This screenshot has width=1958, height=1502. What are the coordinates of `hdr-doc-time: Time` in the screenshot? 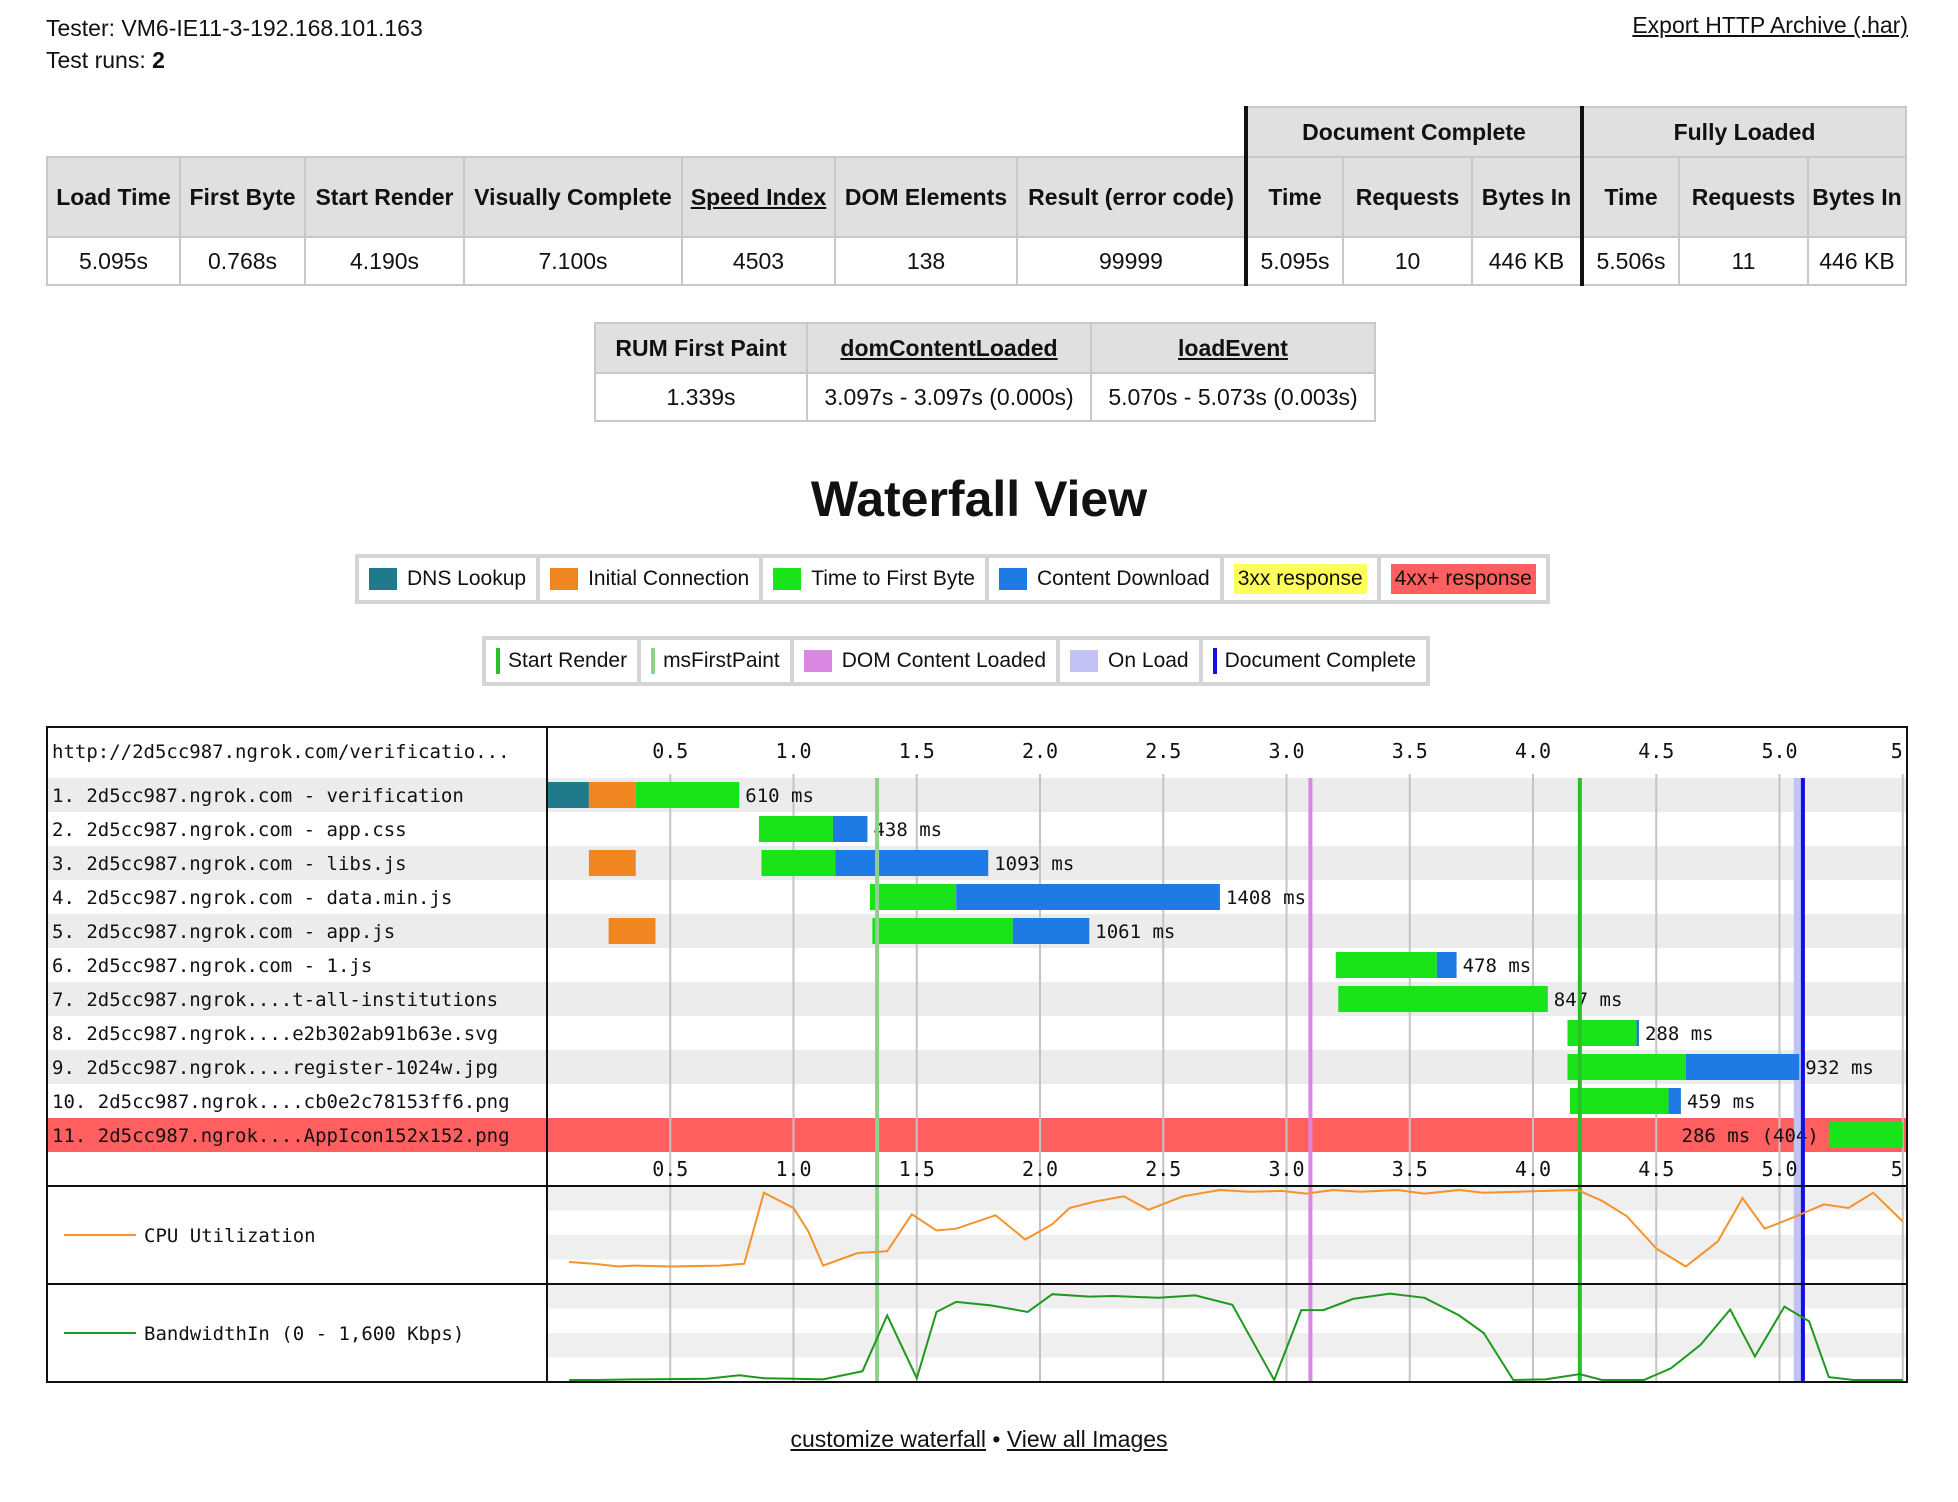 It's located at (1294, 197).